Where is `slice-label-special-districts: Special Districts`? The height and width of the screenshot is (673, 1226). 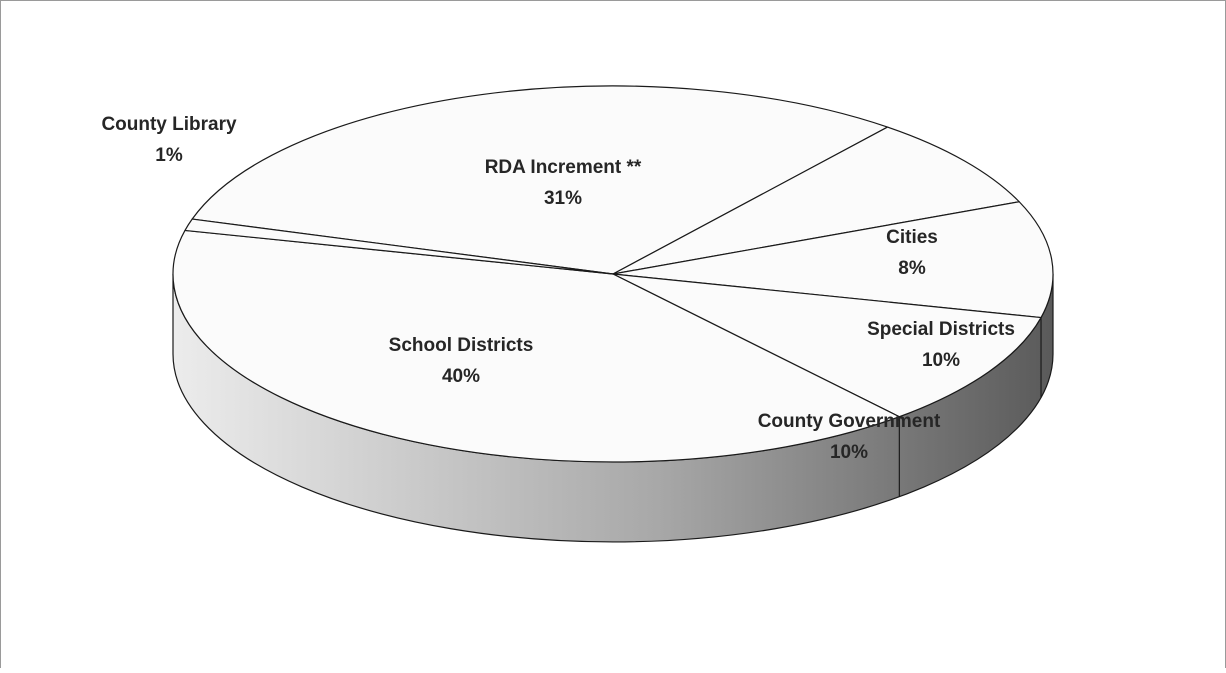 slice-label-special-districts: Special Districts is located at coordinates (941, 329).